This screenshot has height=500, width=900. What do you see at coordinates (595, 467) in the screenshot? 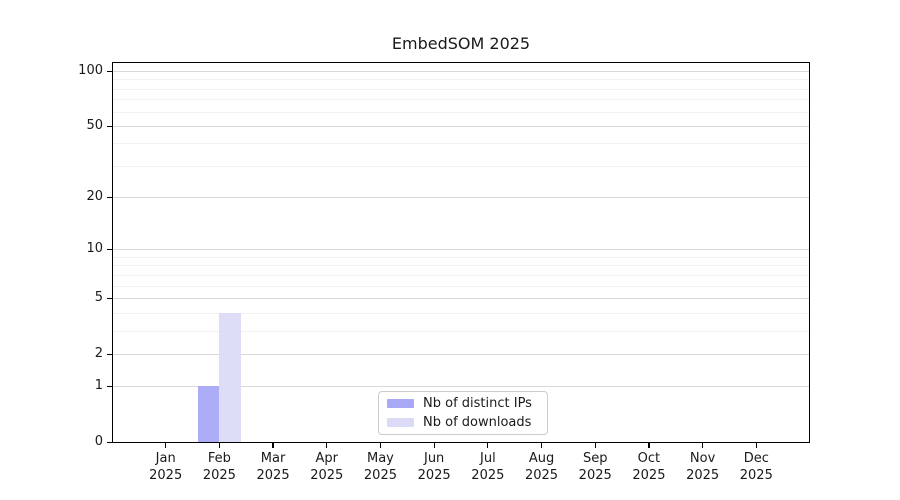
I see `x-tick-label: Sep 2025` at bounding box center [595, 467].